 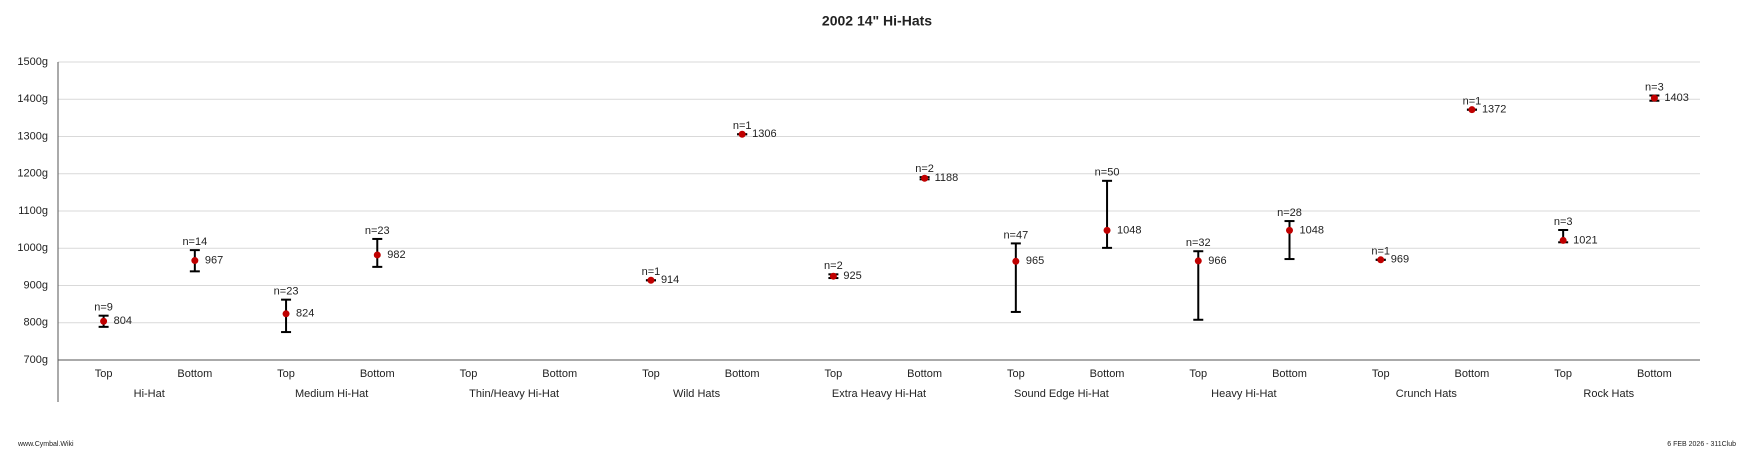 What do you see at coordinates (852, 276) in the screenshot?
I see `value-label: 925` at bounding box center [852, 276].